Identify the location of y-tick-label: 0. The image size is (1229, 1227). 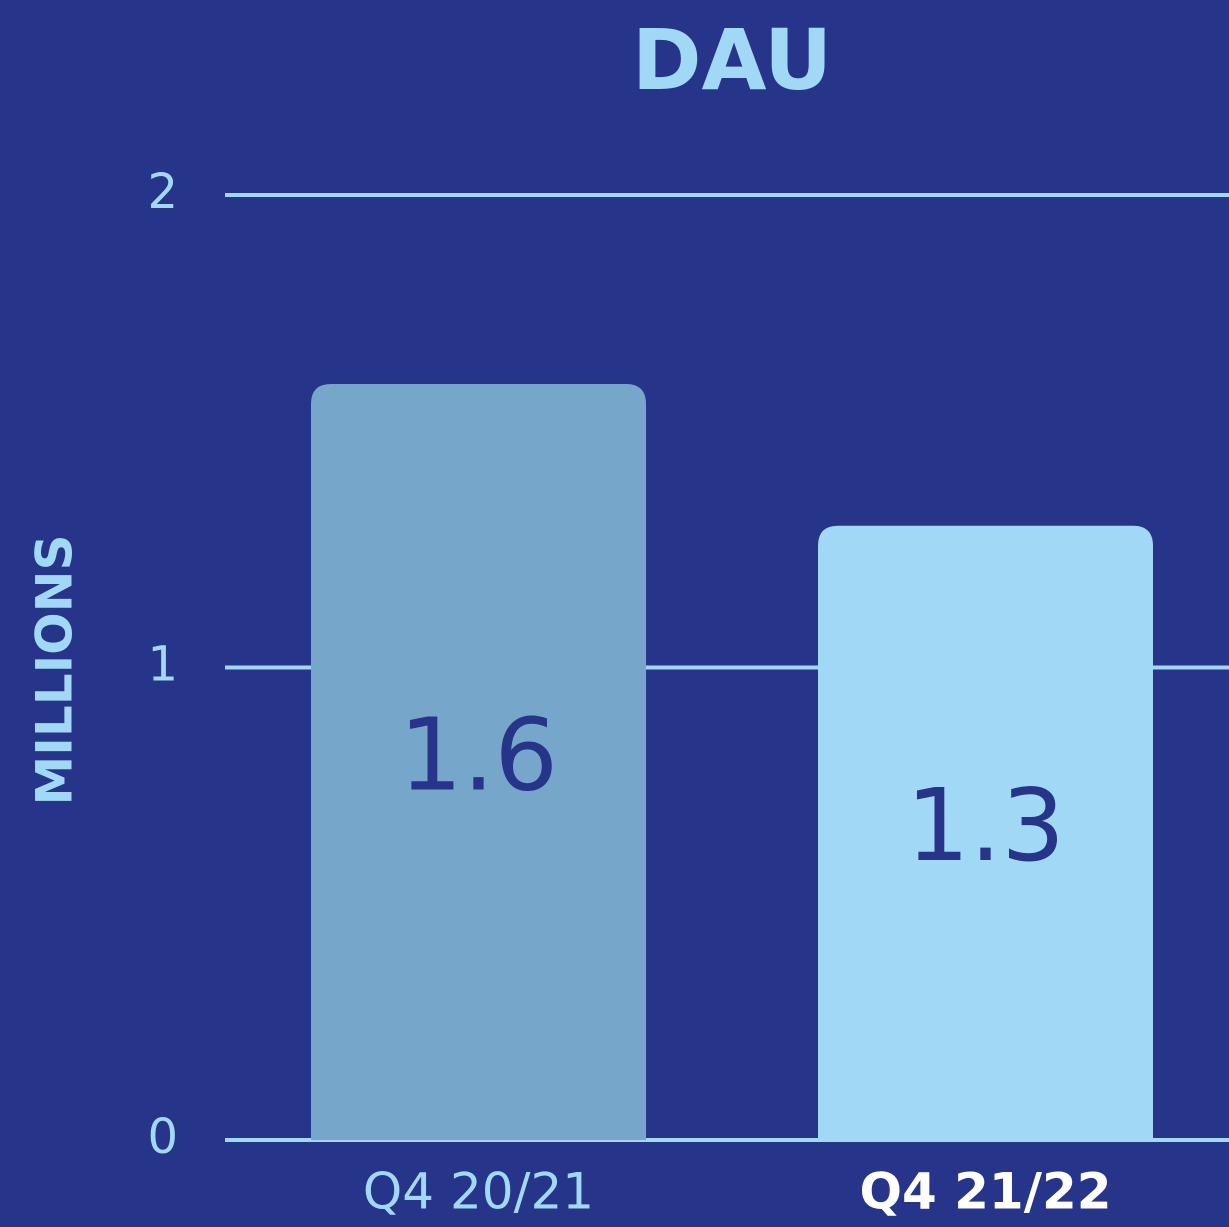
(162, 1137).